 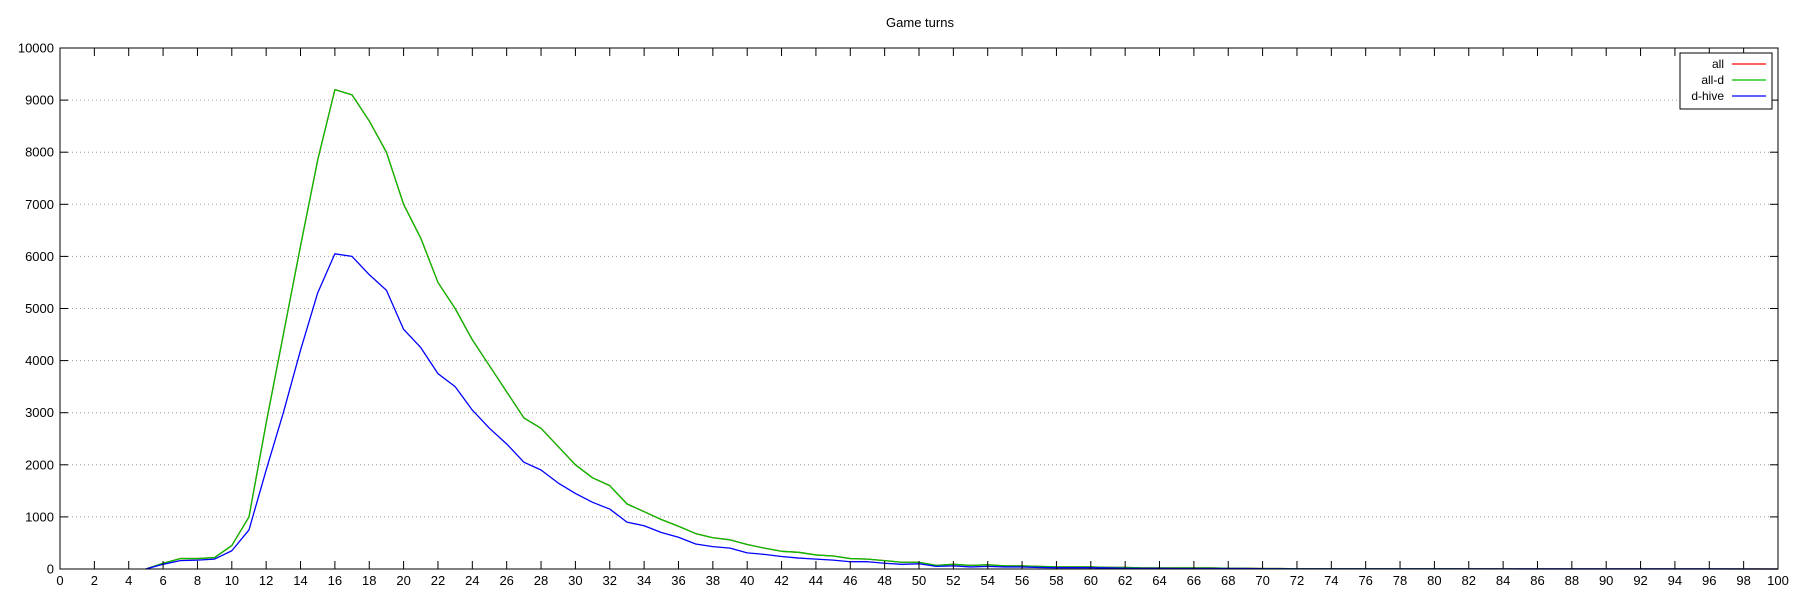 I want to click on chart-title: Game turns, so click(x=920, y=22).